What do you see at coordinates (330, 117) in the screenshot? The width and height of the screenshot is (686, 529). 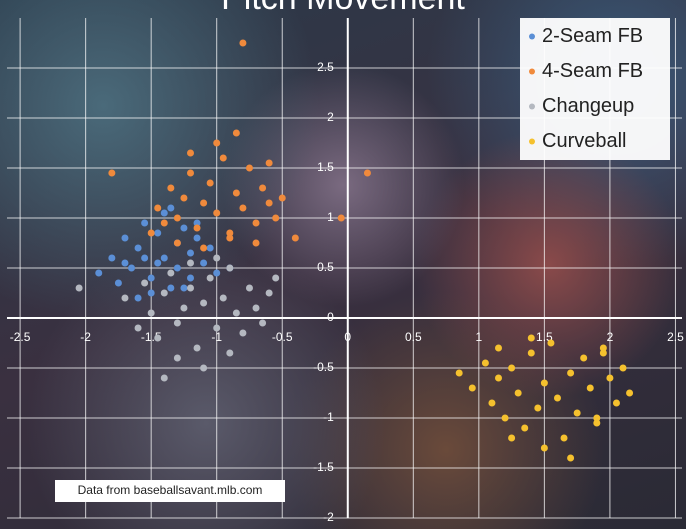 I see `y-tick-label: 2` at bounding box center [330, 117].